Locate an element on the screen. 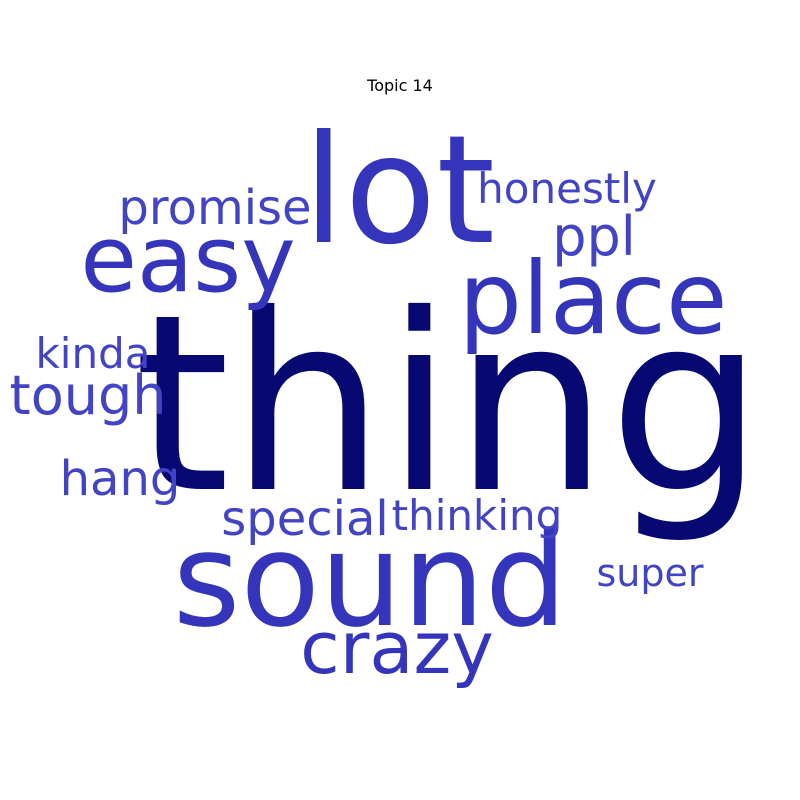 This screenshot has width=800, height=800. word-crazy: crazy is located at coordinates (397, 648).